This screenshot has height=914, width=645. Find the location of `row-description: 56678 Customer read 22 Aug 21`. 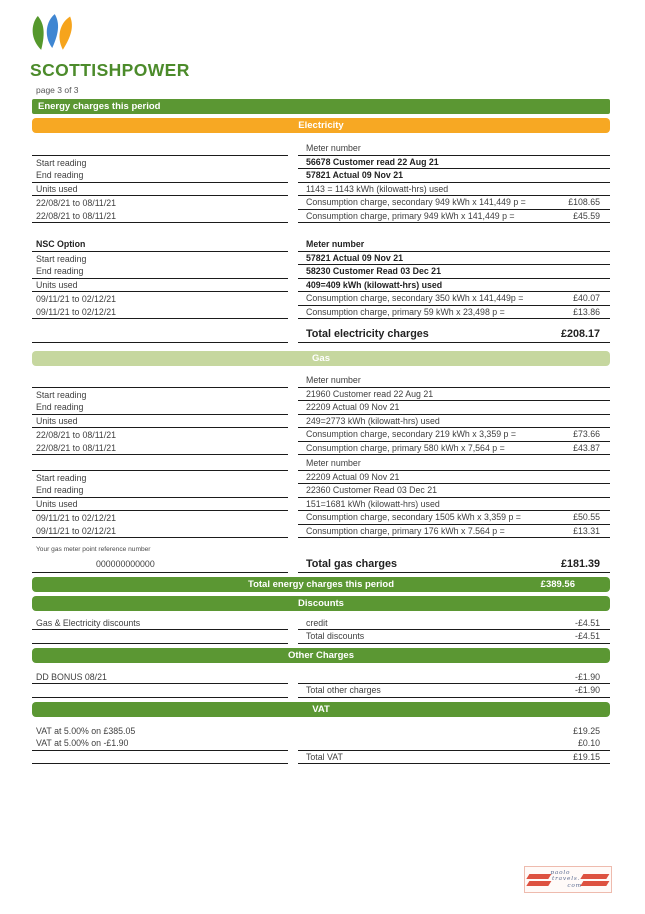

row-description: 56678 Customer read 22 Aug 21 is located at coordinates (372, 161).